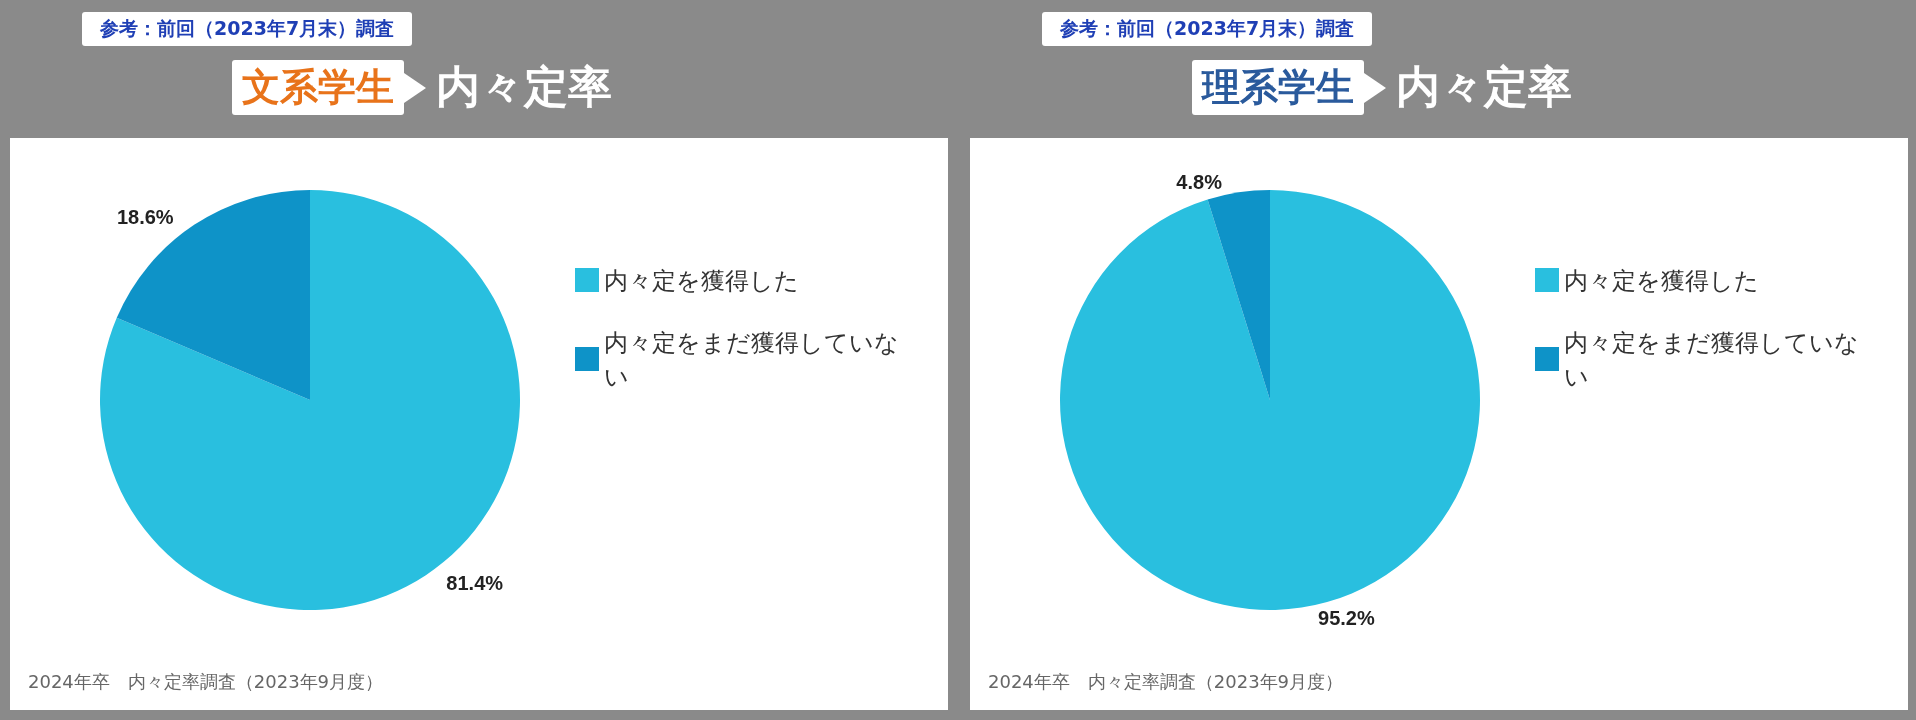  Describe the element at coordinates (1199, 182) in the screenshot. I see `data-label: 4.8%` at that location.